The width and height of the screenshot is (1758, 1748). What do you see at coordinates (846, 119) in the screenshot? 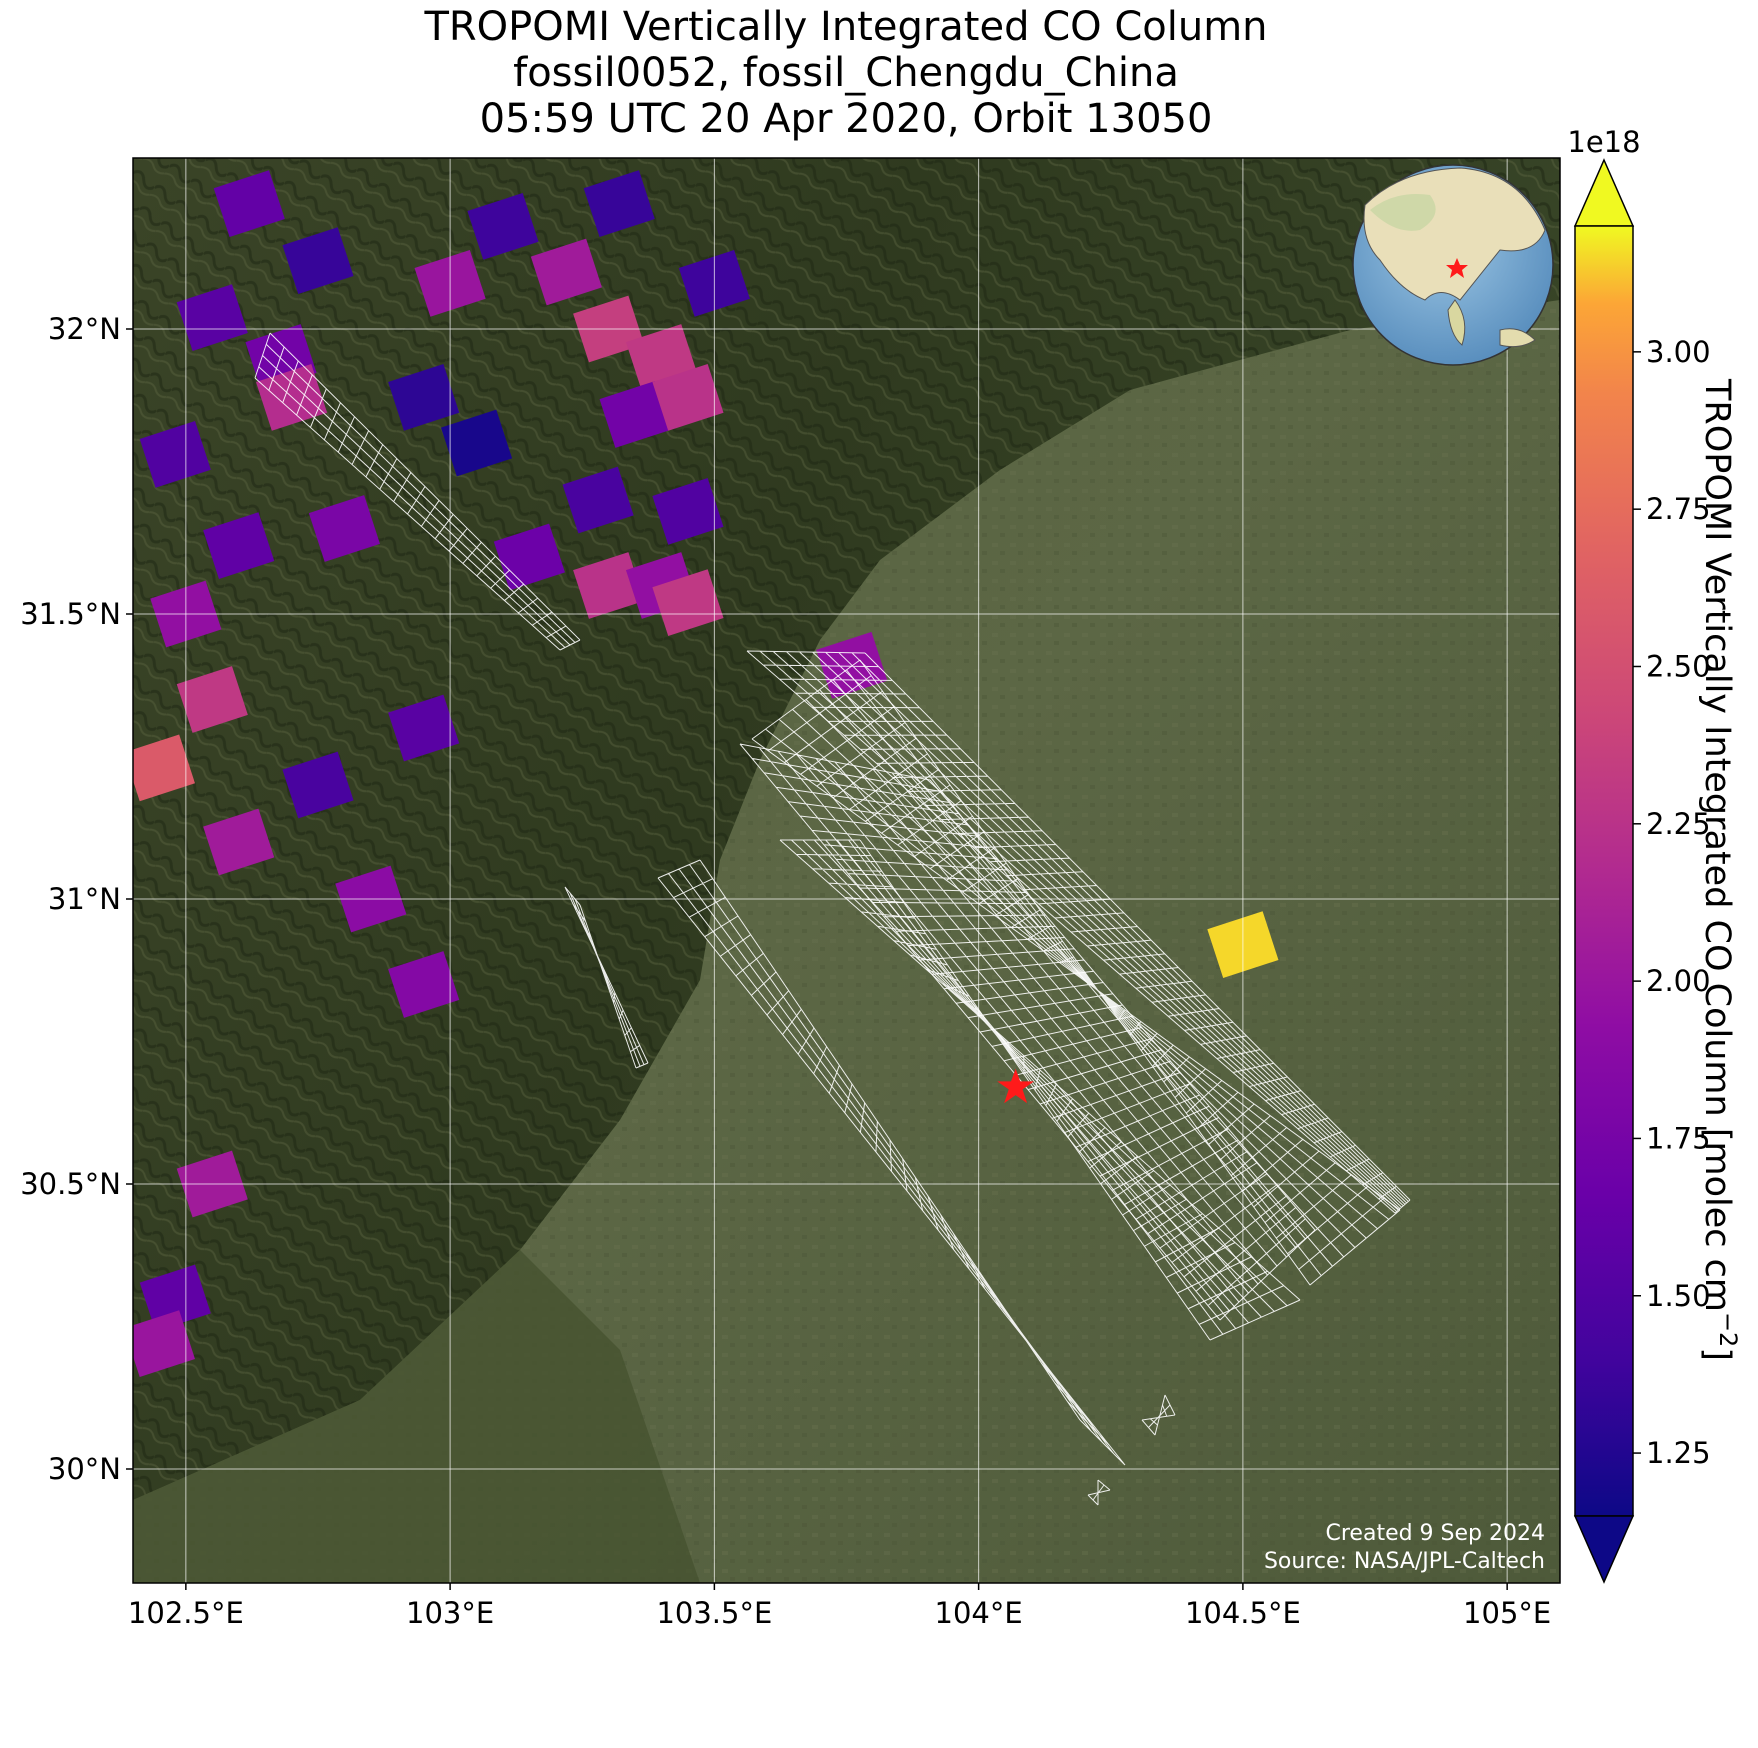
I see `title-line-3: 05:59 UTC 20 Apr 2020, Orbit 13050` at bounding box center [846, 119].